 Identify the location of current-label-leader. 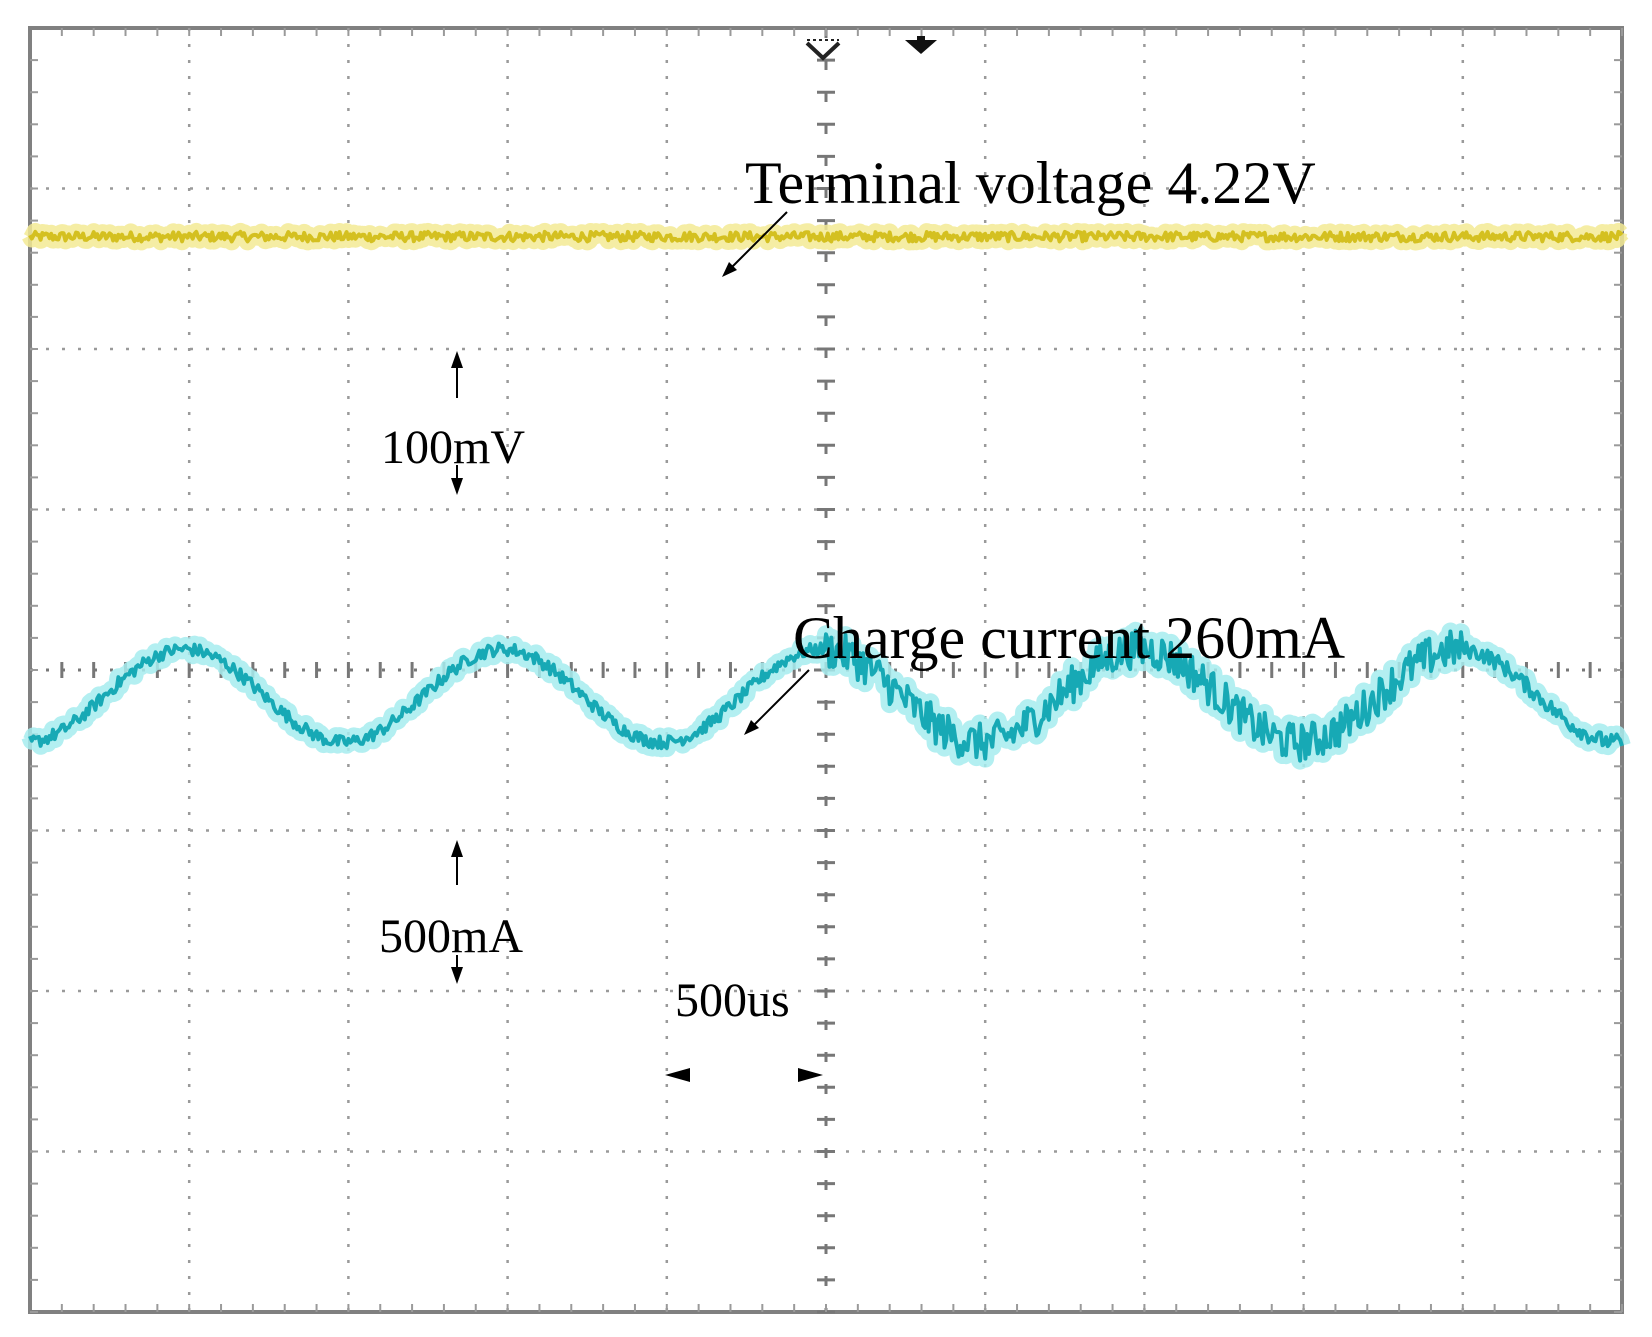
(781, 698).